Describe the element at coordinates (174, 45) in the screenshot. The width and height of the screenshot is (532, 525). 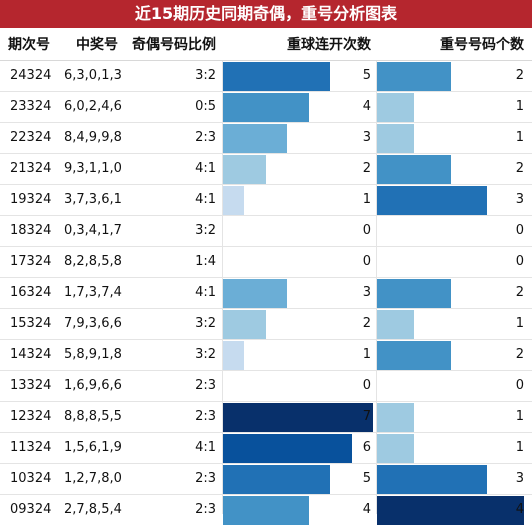
I see `header-ratio: 奇偶号码比例` at that location.